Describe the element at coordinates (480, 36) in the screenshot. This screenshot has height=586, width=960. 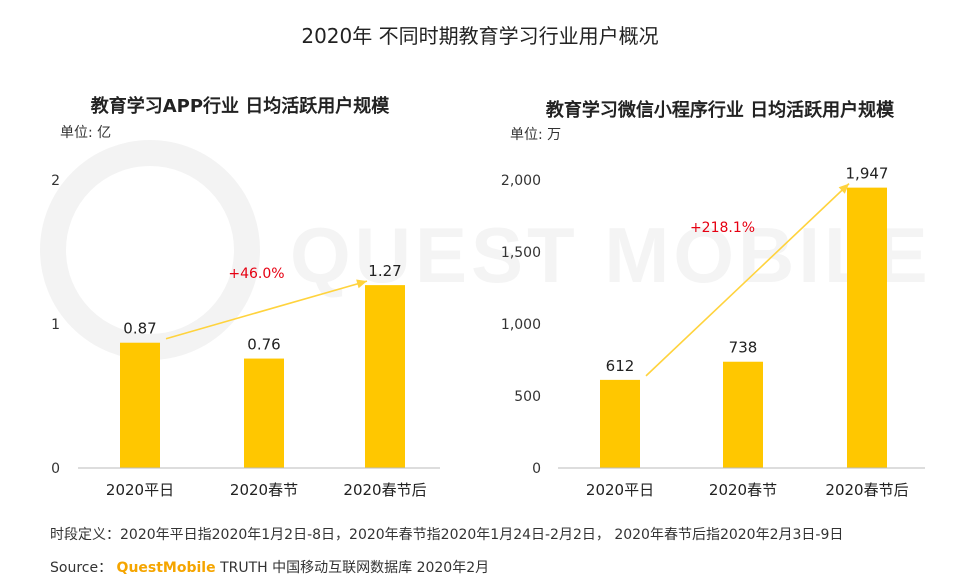
I see `page-title: 2020年 不同时期教育学习行业用户概况` at that location.